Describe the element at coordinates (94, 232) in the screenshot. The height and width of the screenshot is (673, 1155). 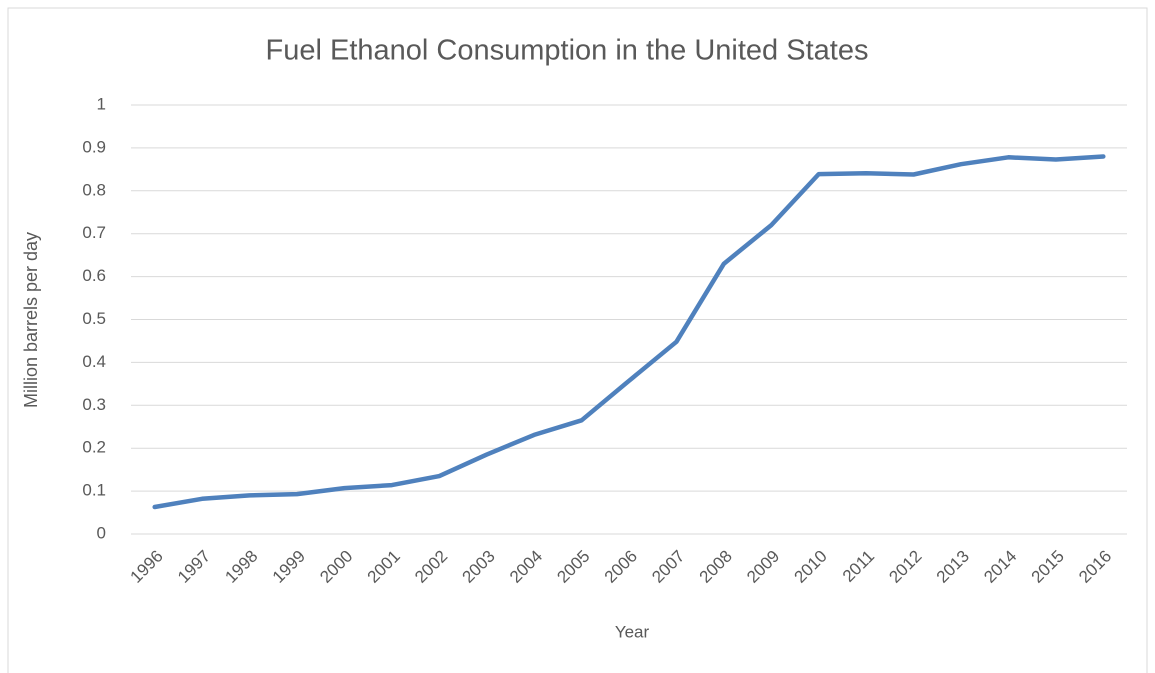
I see `y-tick-label: 0.7` at that location.